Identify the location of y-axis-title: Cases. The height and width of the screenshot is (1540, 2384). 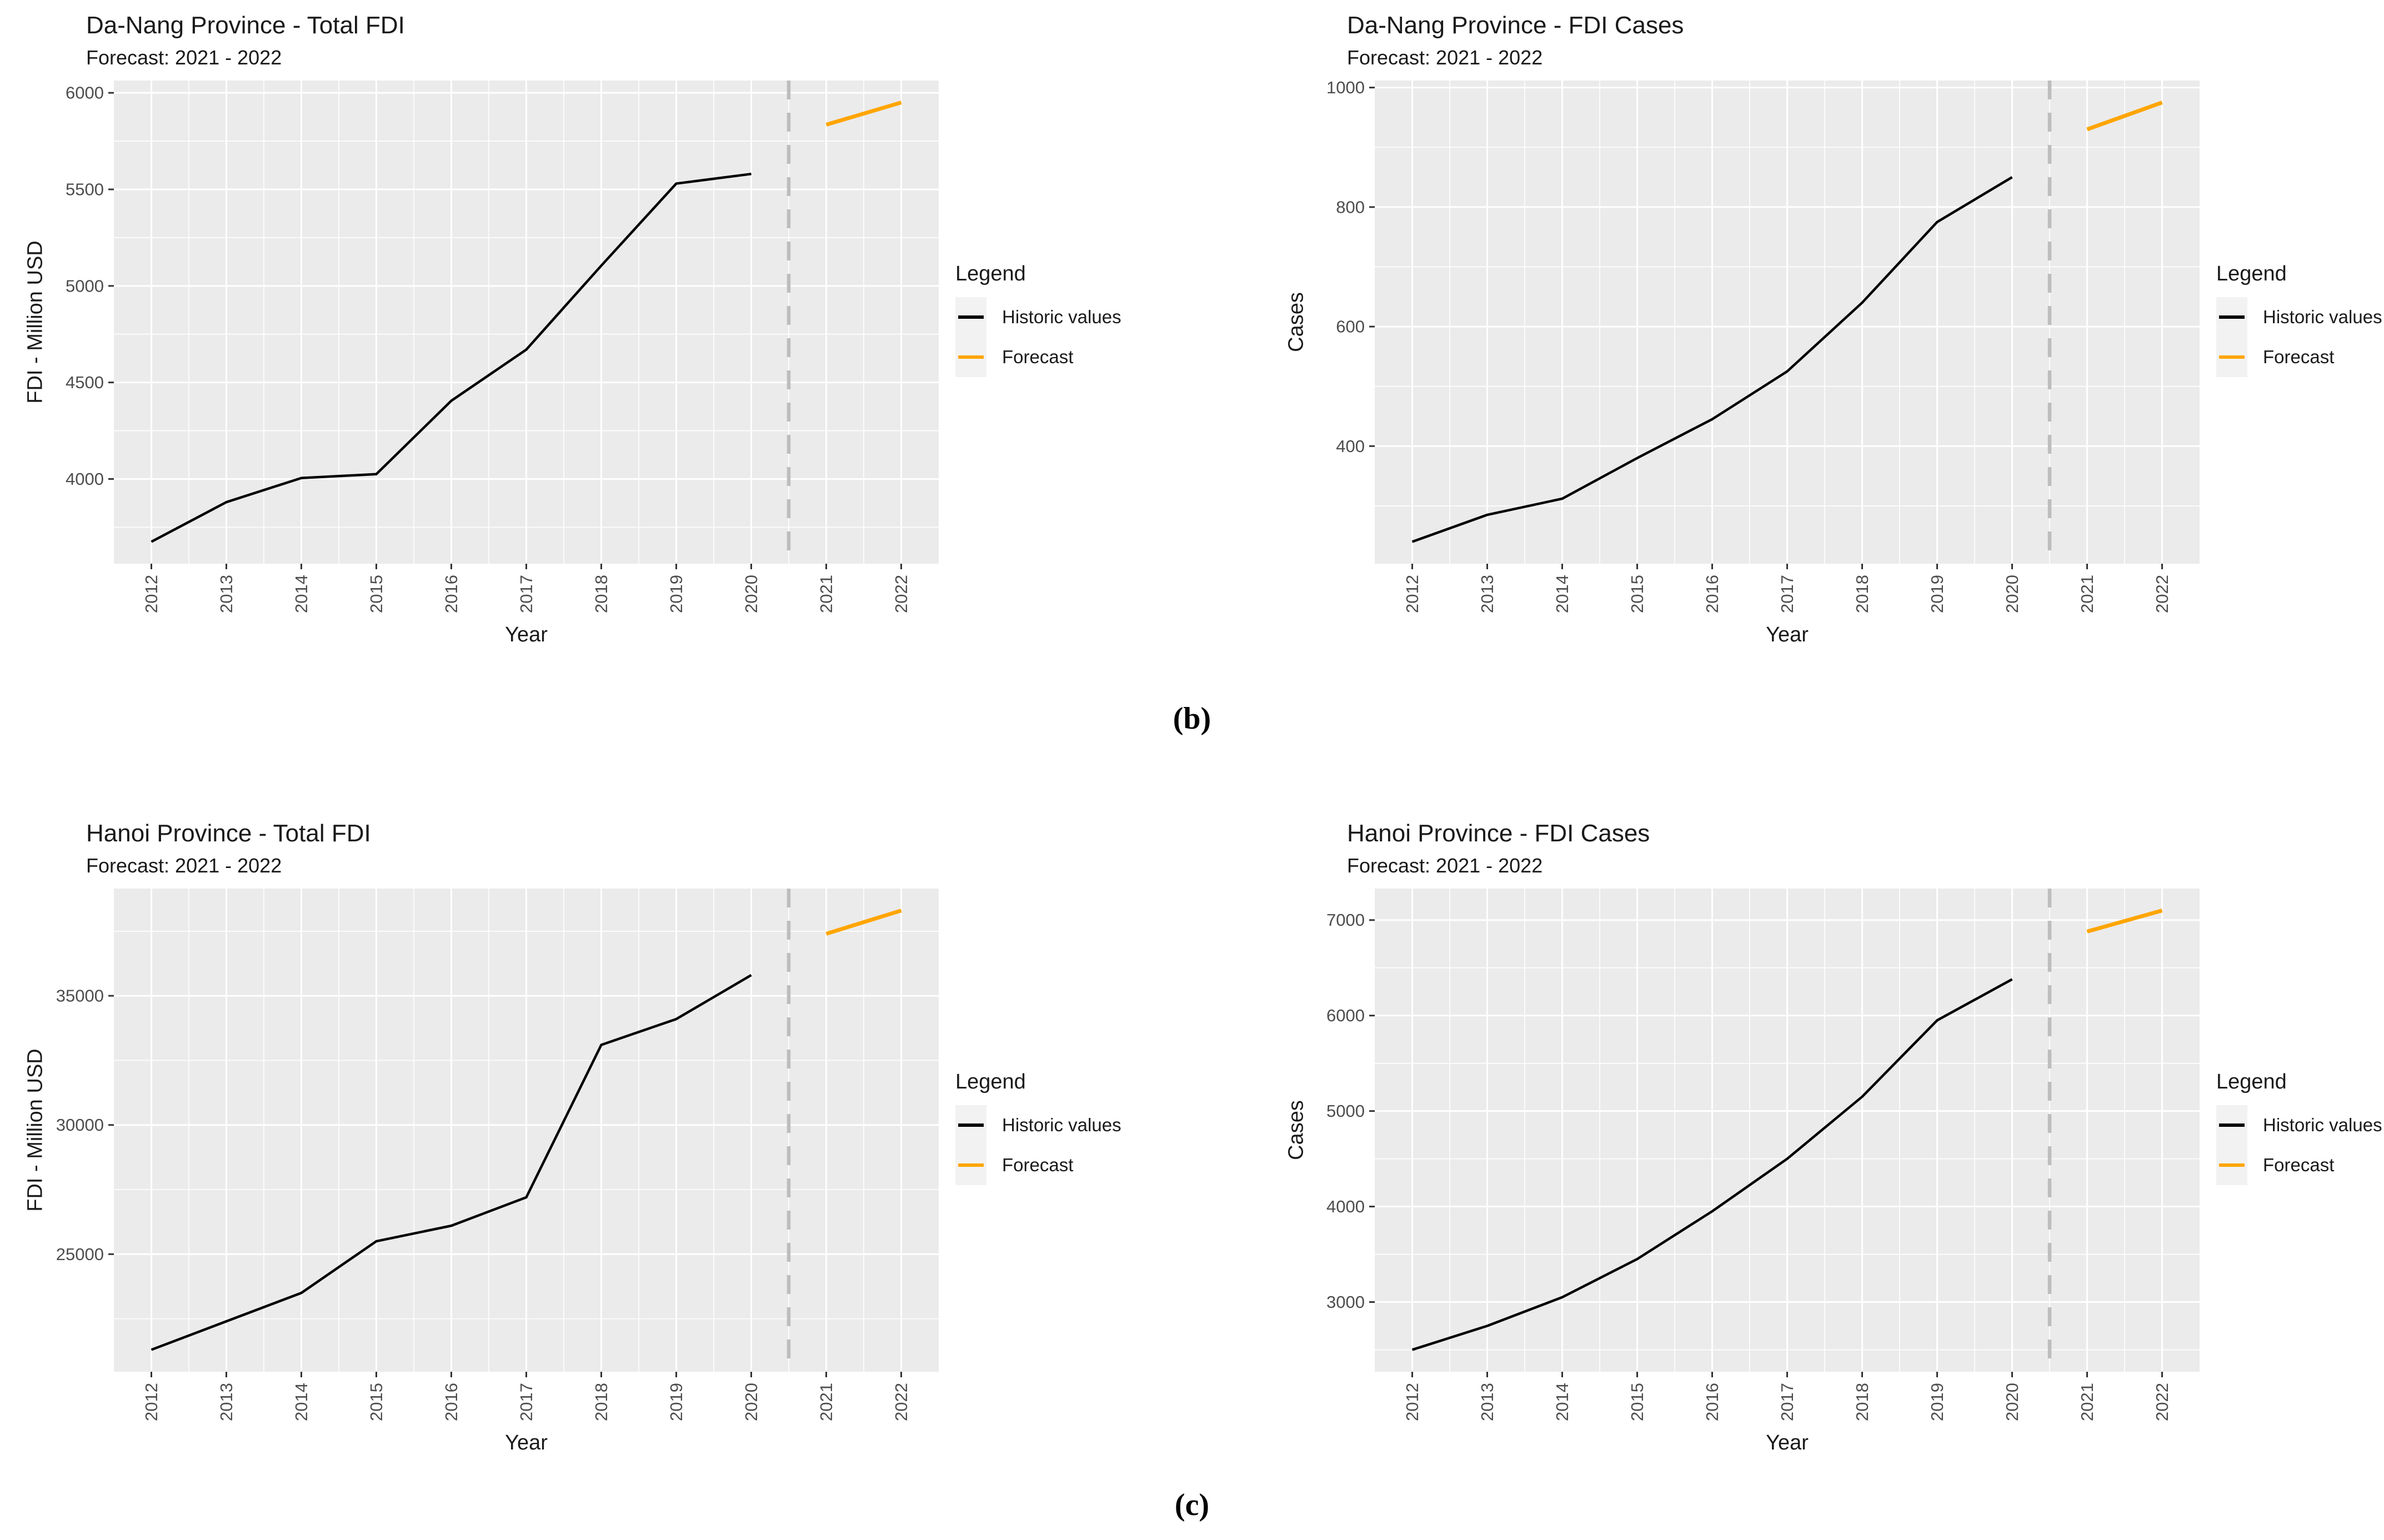
(1296, 1130).